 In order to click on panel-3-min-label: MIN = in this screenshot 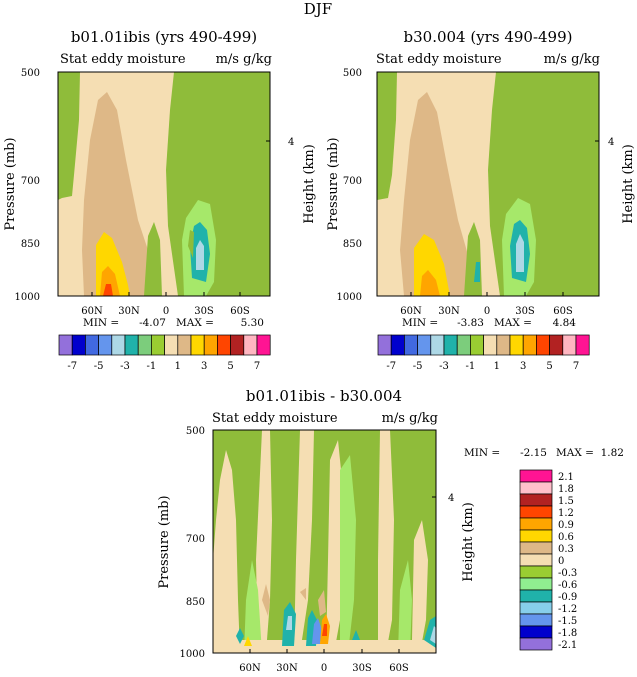, I will do `click(482, 453)`.